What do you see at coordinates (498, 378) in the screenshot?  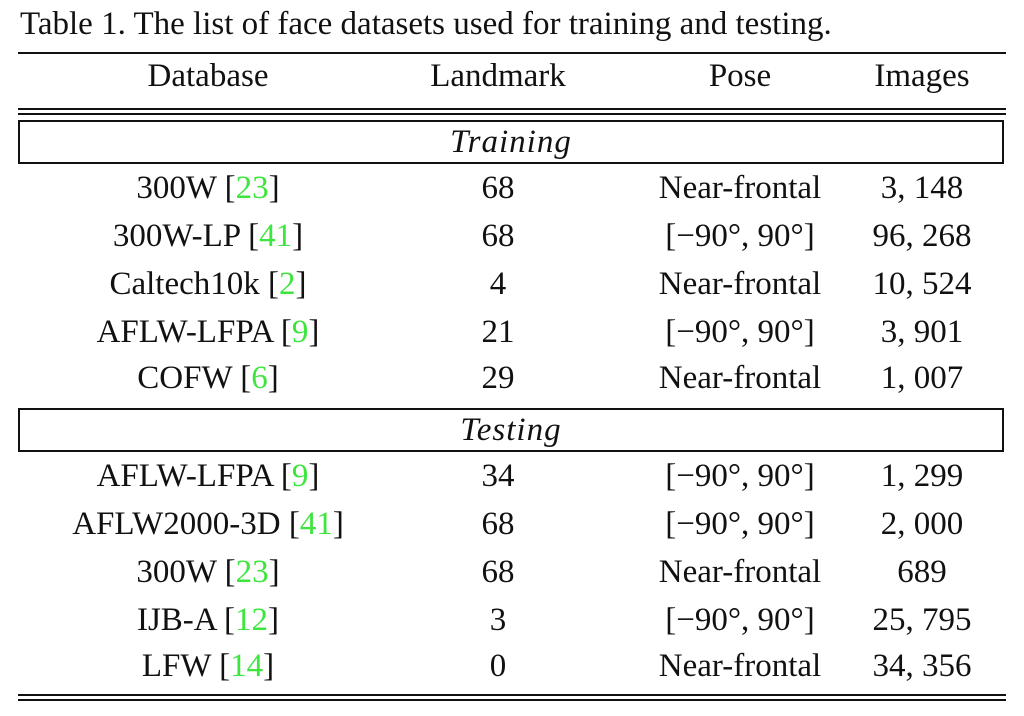 I see `landmark-cell: 29` at bounding box center [498, 378].